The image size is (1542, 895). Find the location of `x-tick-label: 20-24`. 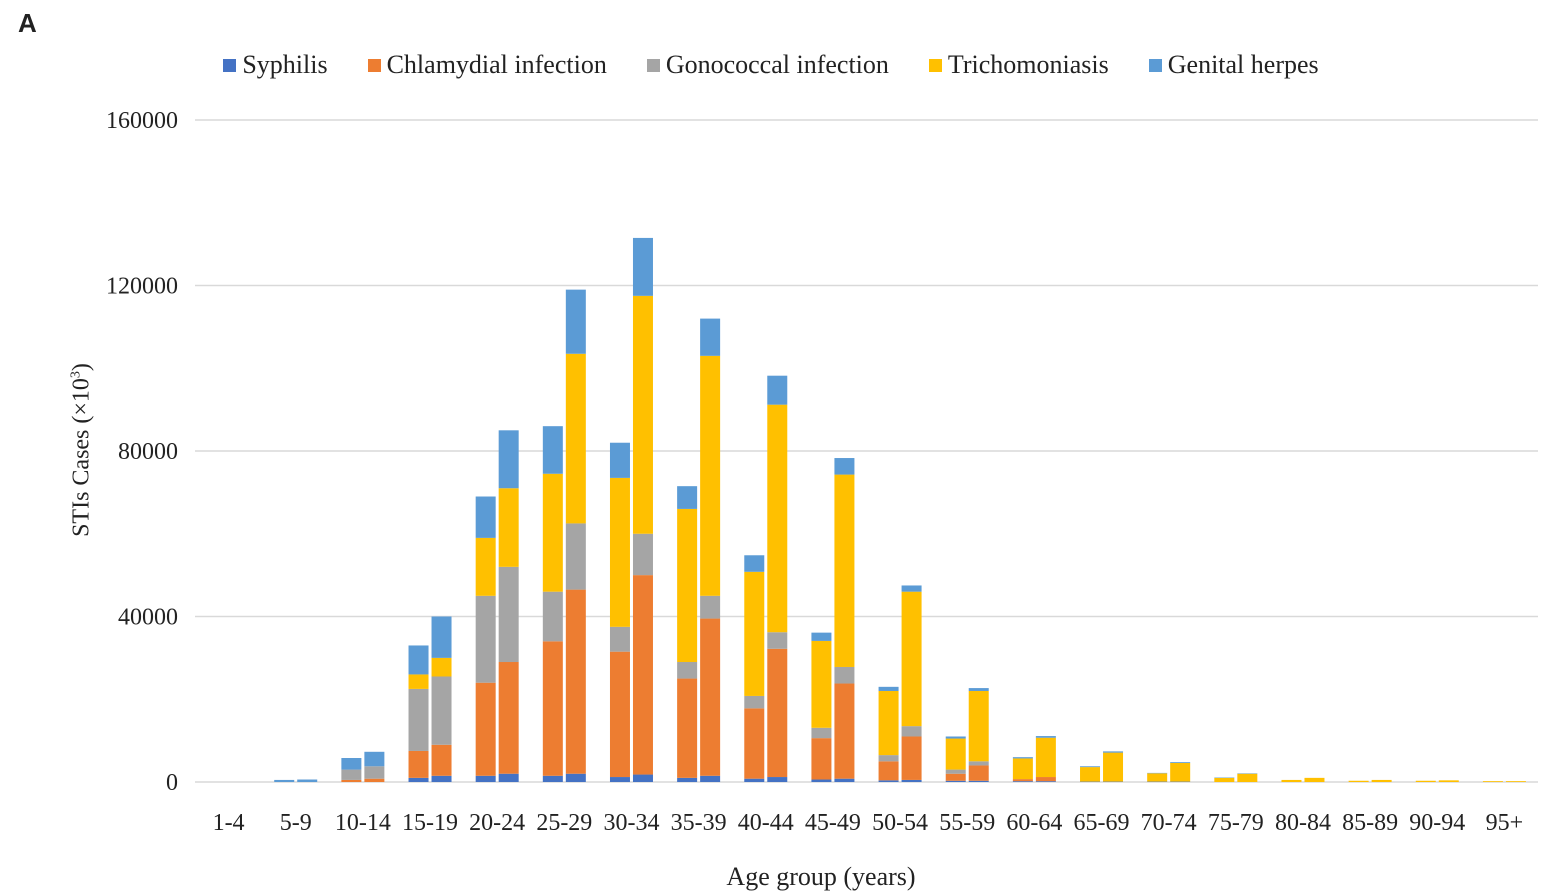

x-tick-label: 20-24 is located at coordinates (497, 823).